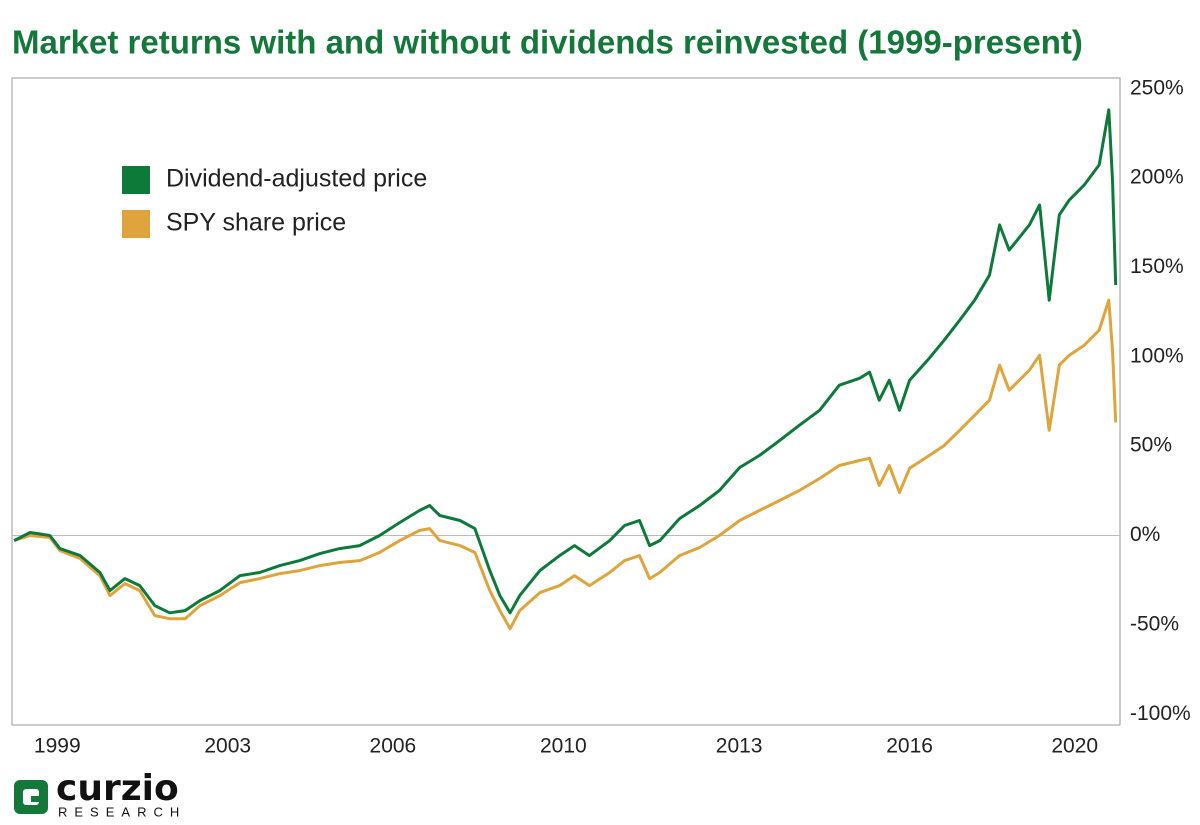 The image size is (1200, 825). I want to click on y-tick-label: 200%, so click(1157, 177).